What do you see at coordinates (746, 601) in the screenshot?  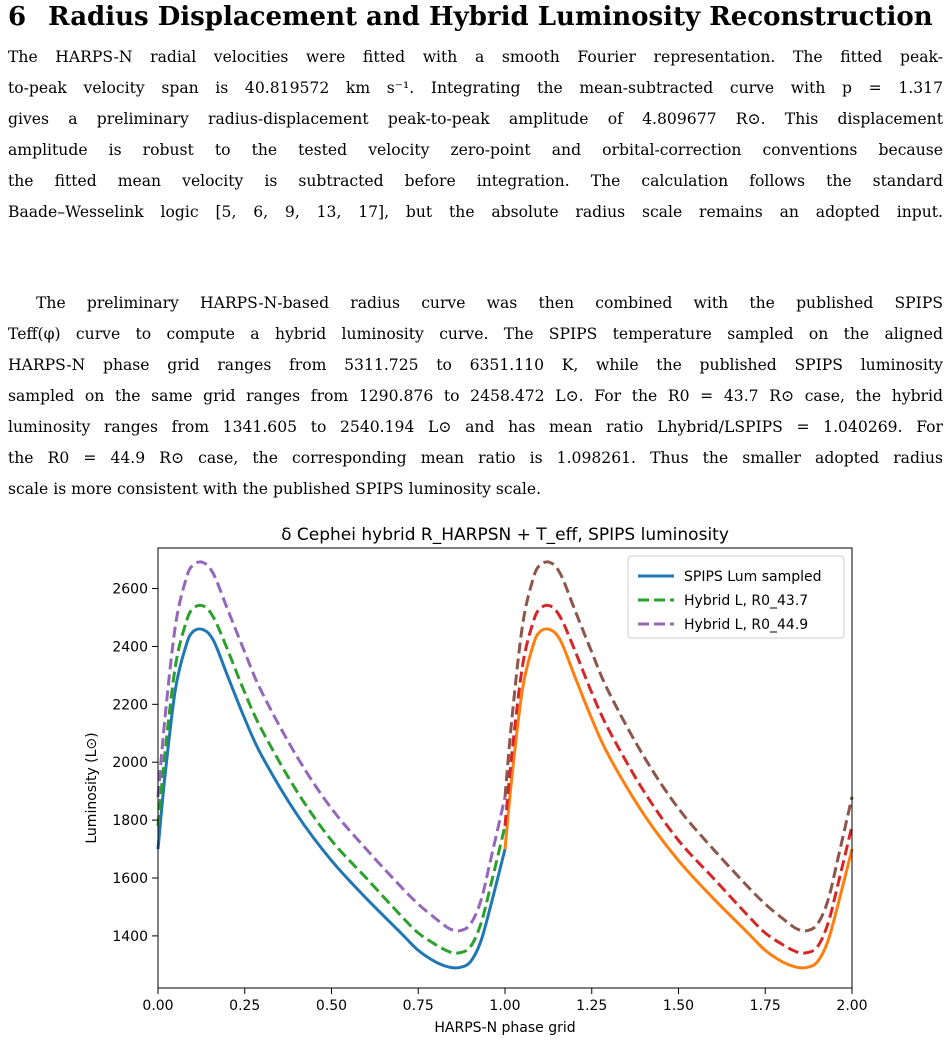 I see `legend-label: Hybrid L, R0_43.7` at bounding box center [746, 601].